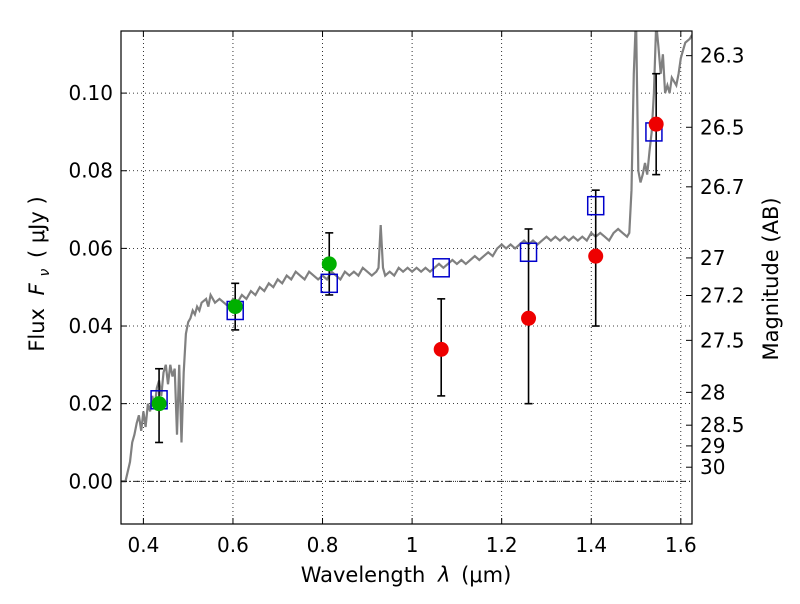  What do you see at coordinates (771, 278) in the screenshot?
I see `right-axis-label: Magnitude (AB)` at bounding box center [771, 278].